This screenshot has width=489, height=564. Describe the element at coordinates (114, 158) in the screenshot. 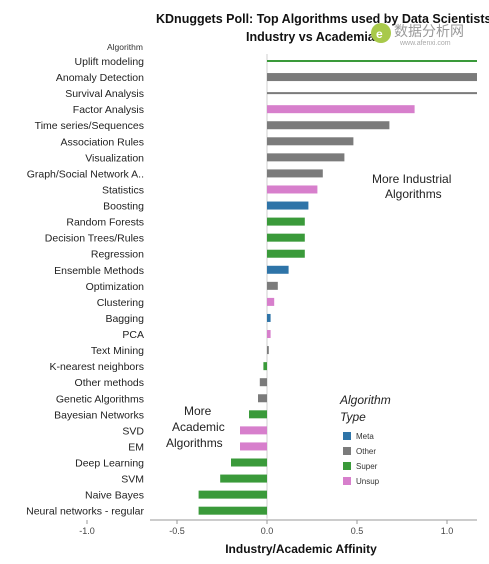

I see `category-label-visualization: Visualization` at that location.